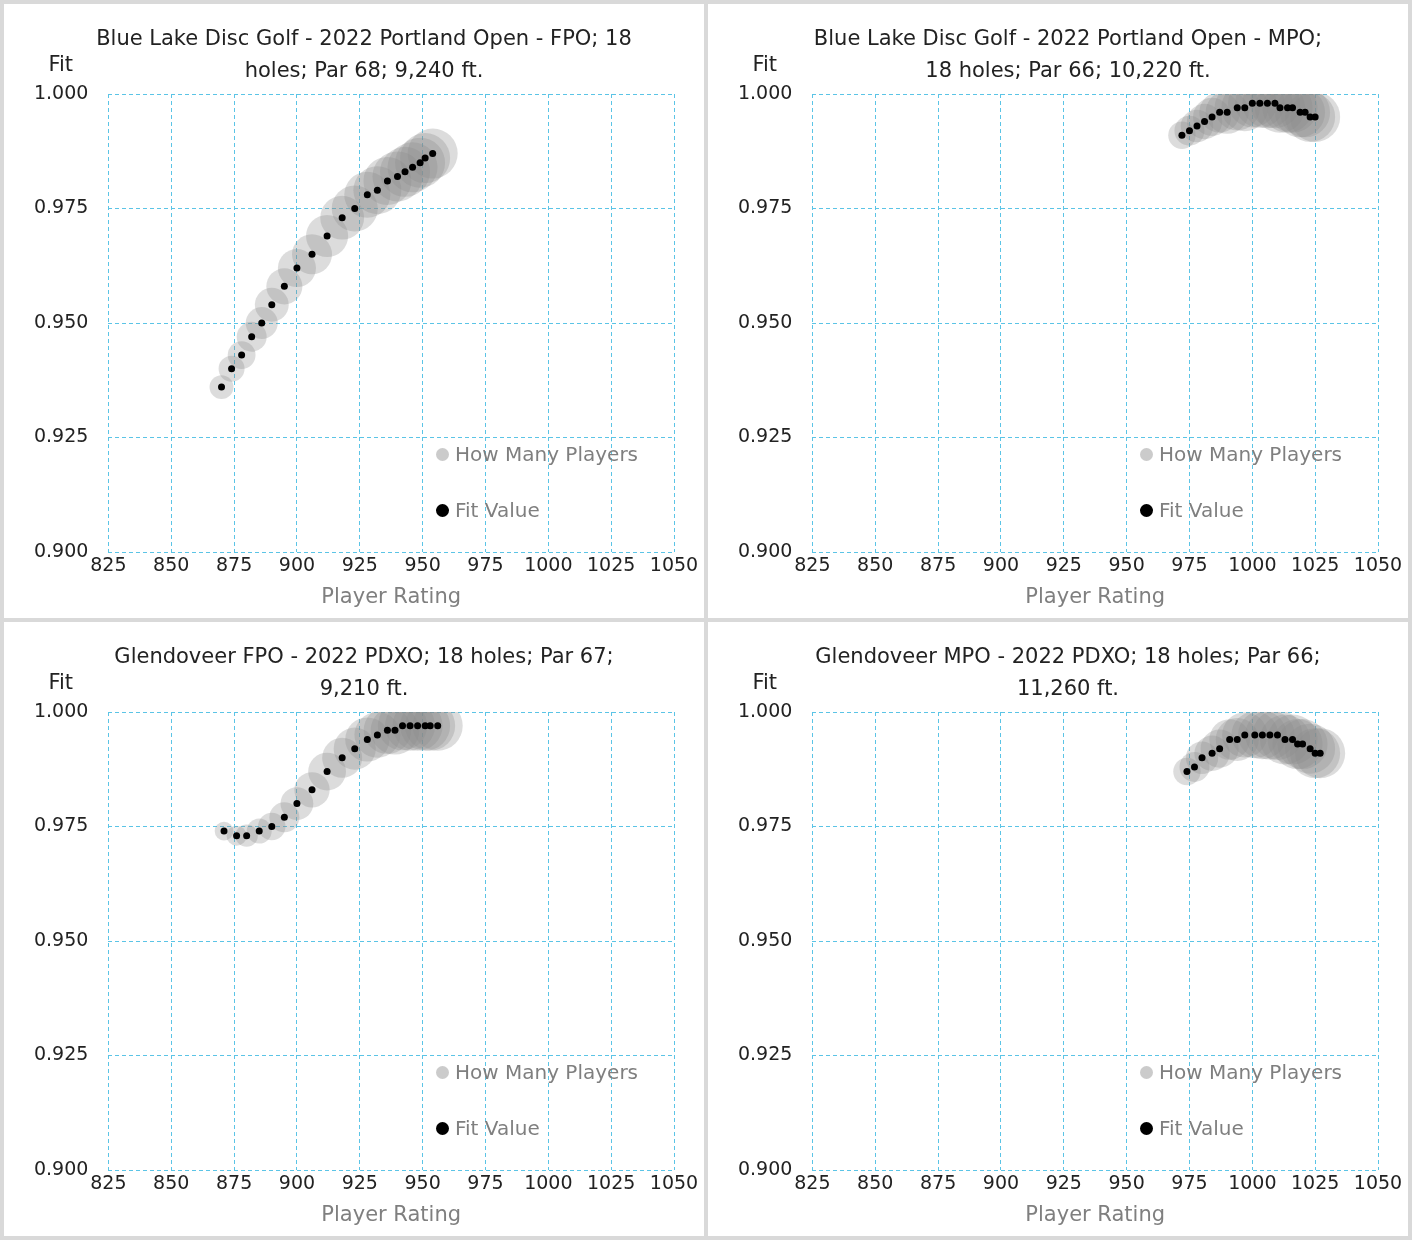 This screenshot has width=1416, height=1245. What do you see at coordinates (364, 54) in the screenshot?
I see `chart-title: Blue Lake Disc Golf - 2022 Portland Open - FPO; 18 holes; Par 68; 9,240 ft.` at bounding box center [364, 54].